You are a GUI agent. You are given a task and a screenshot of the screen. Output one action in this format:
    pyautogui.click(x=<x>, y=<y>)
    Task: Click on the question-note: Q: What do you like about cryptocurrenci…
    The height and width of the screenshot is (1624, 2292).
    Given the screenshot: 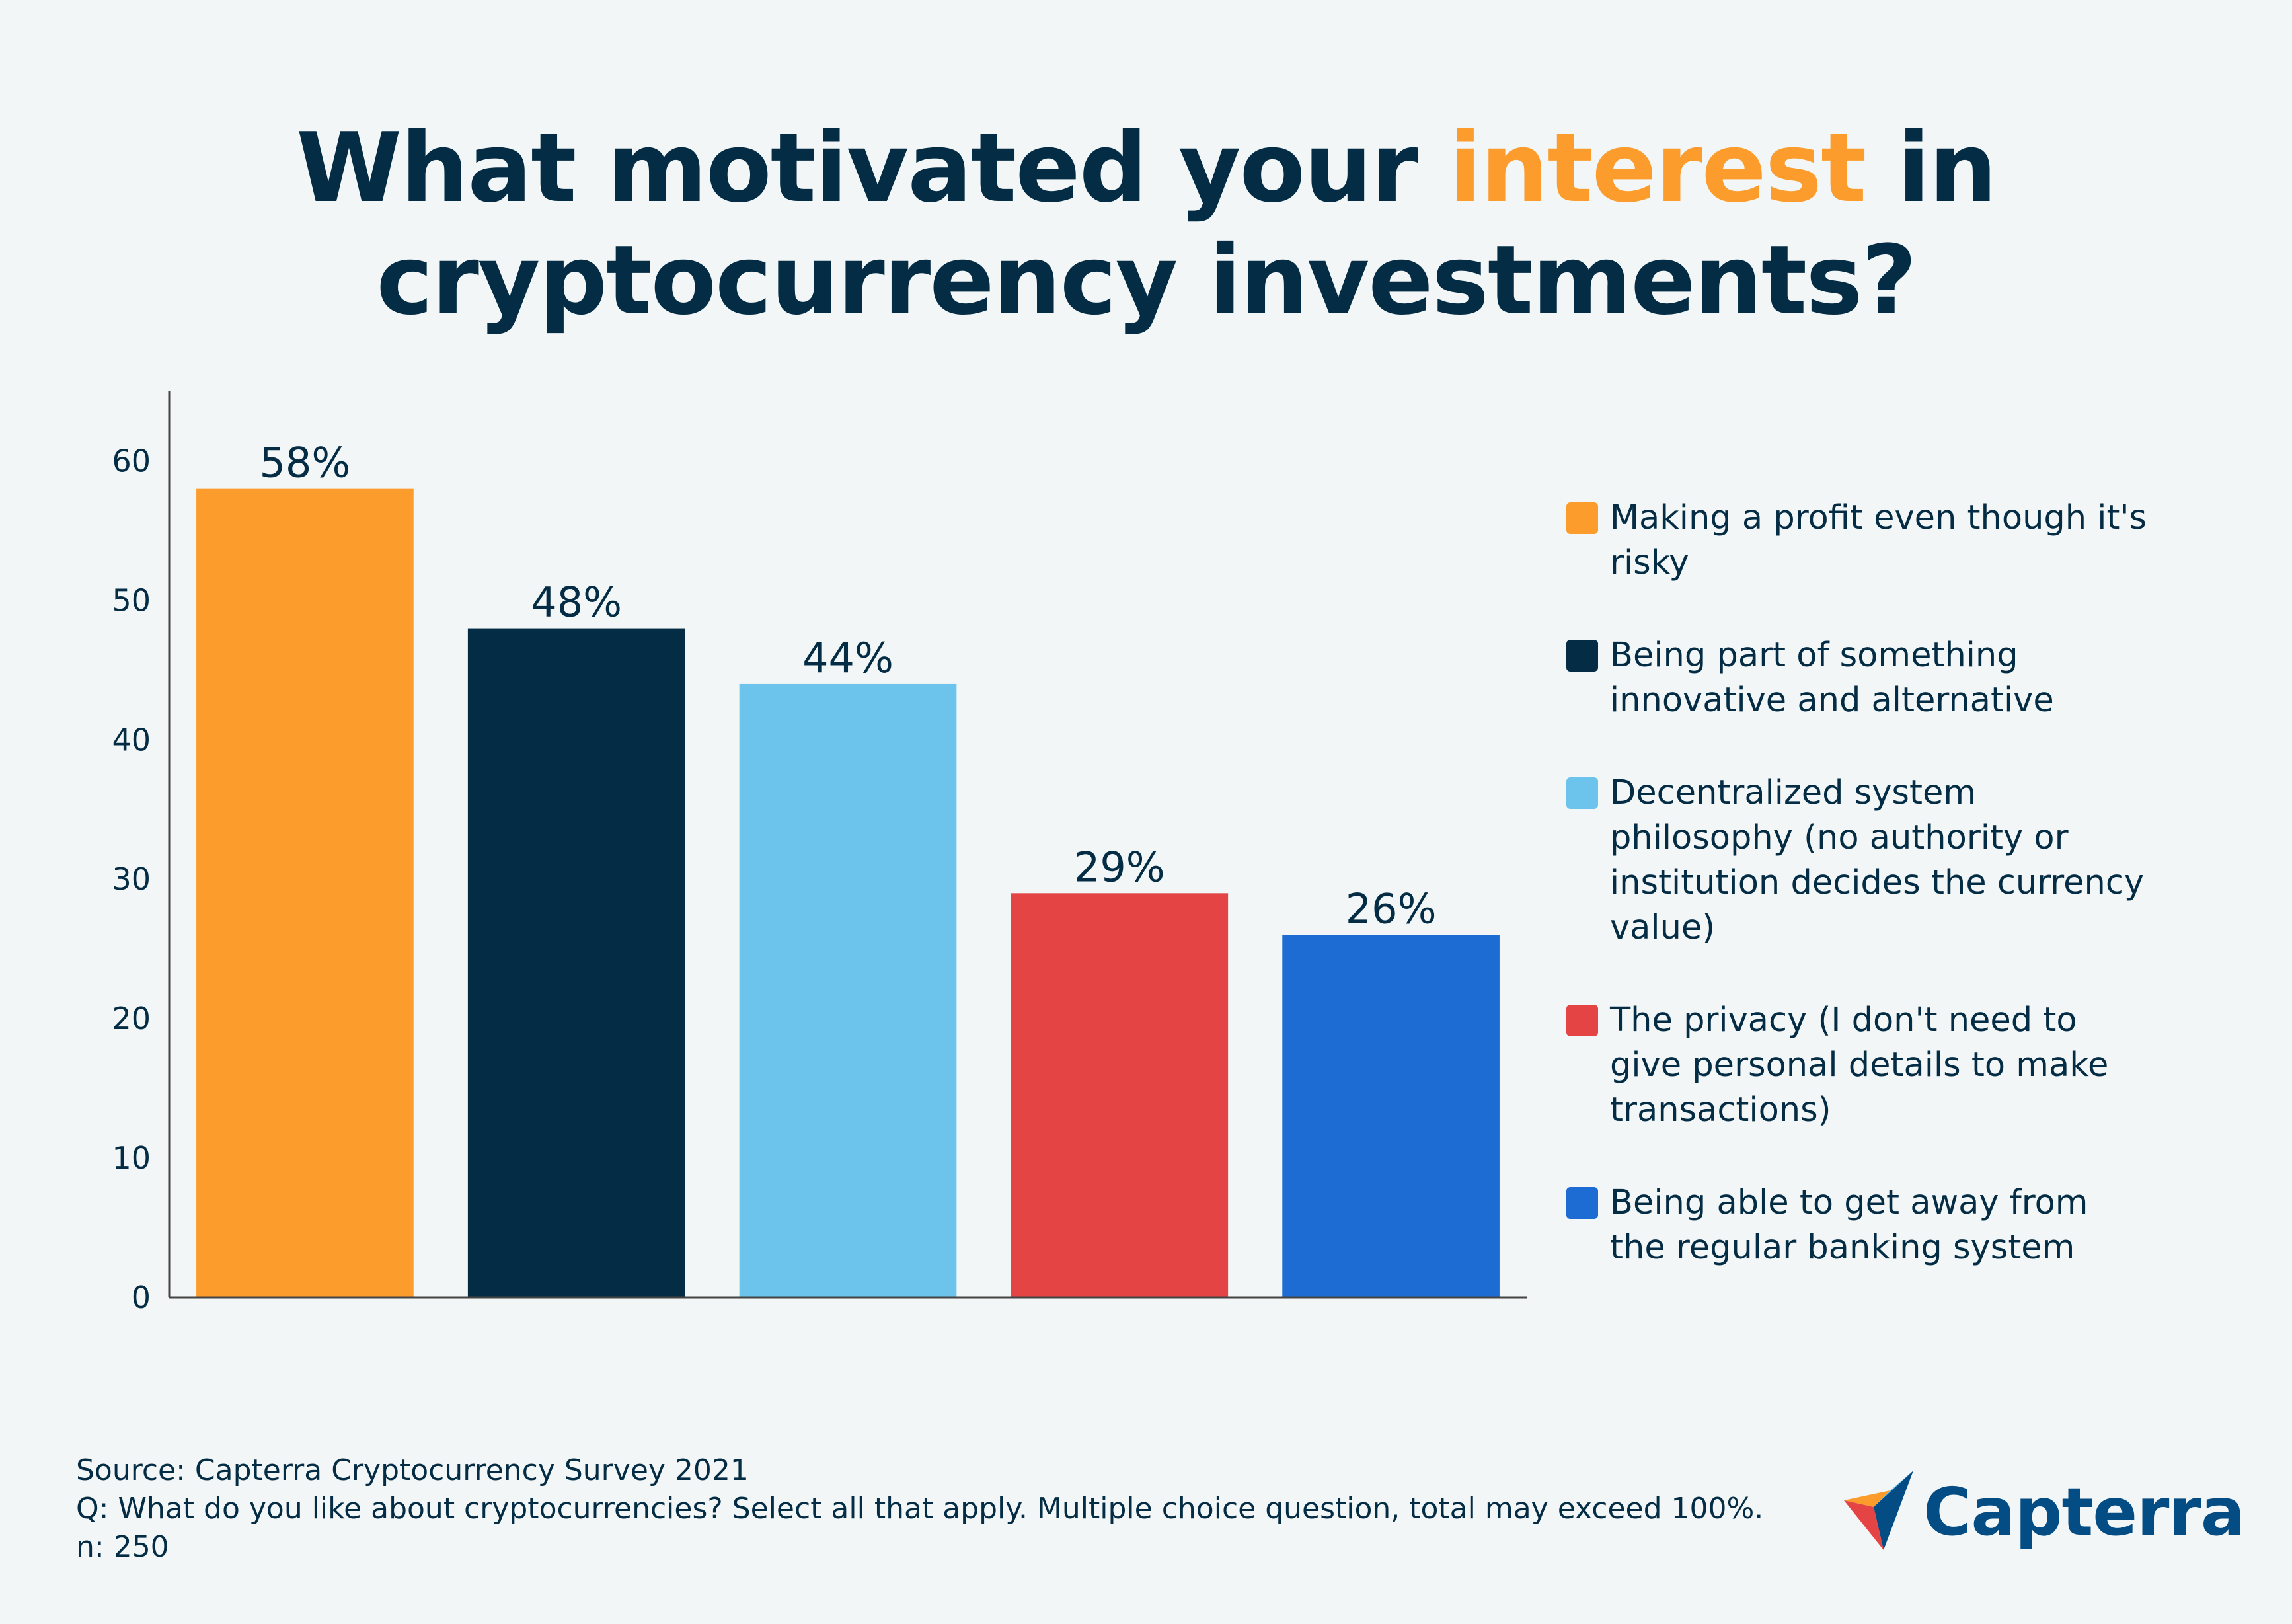 What is the action you would take?
    pyautogui.click(x=920, y=1509)
    